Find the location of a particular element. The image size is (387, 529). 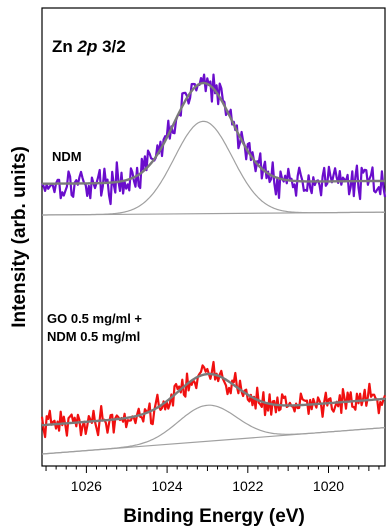

panel-label-go-line1: GO 0.5 mg/ml + is located at coordinates (94, 318).